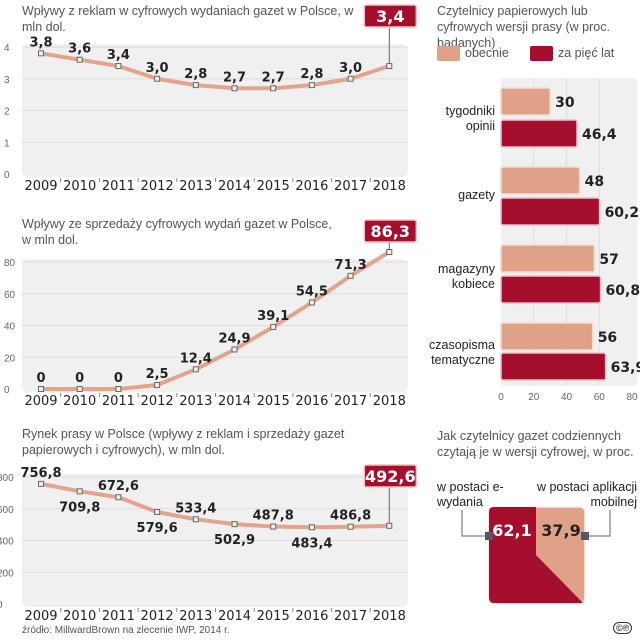 The image size is (640, 640). I want to click on x-tick-label: 20, so click(534, 397).